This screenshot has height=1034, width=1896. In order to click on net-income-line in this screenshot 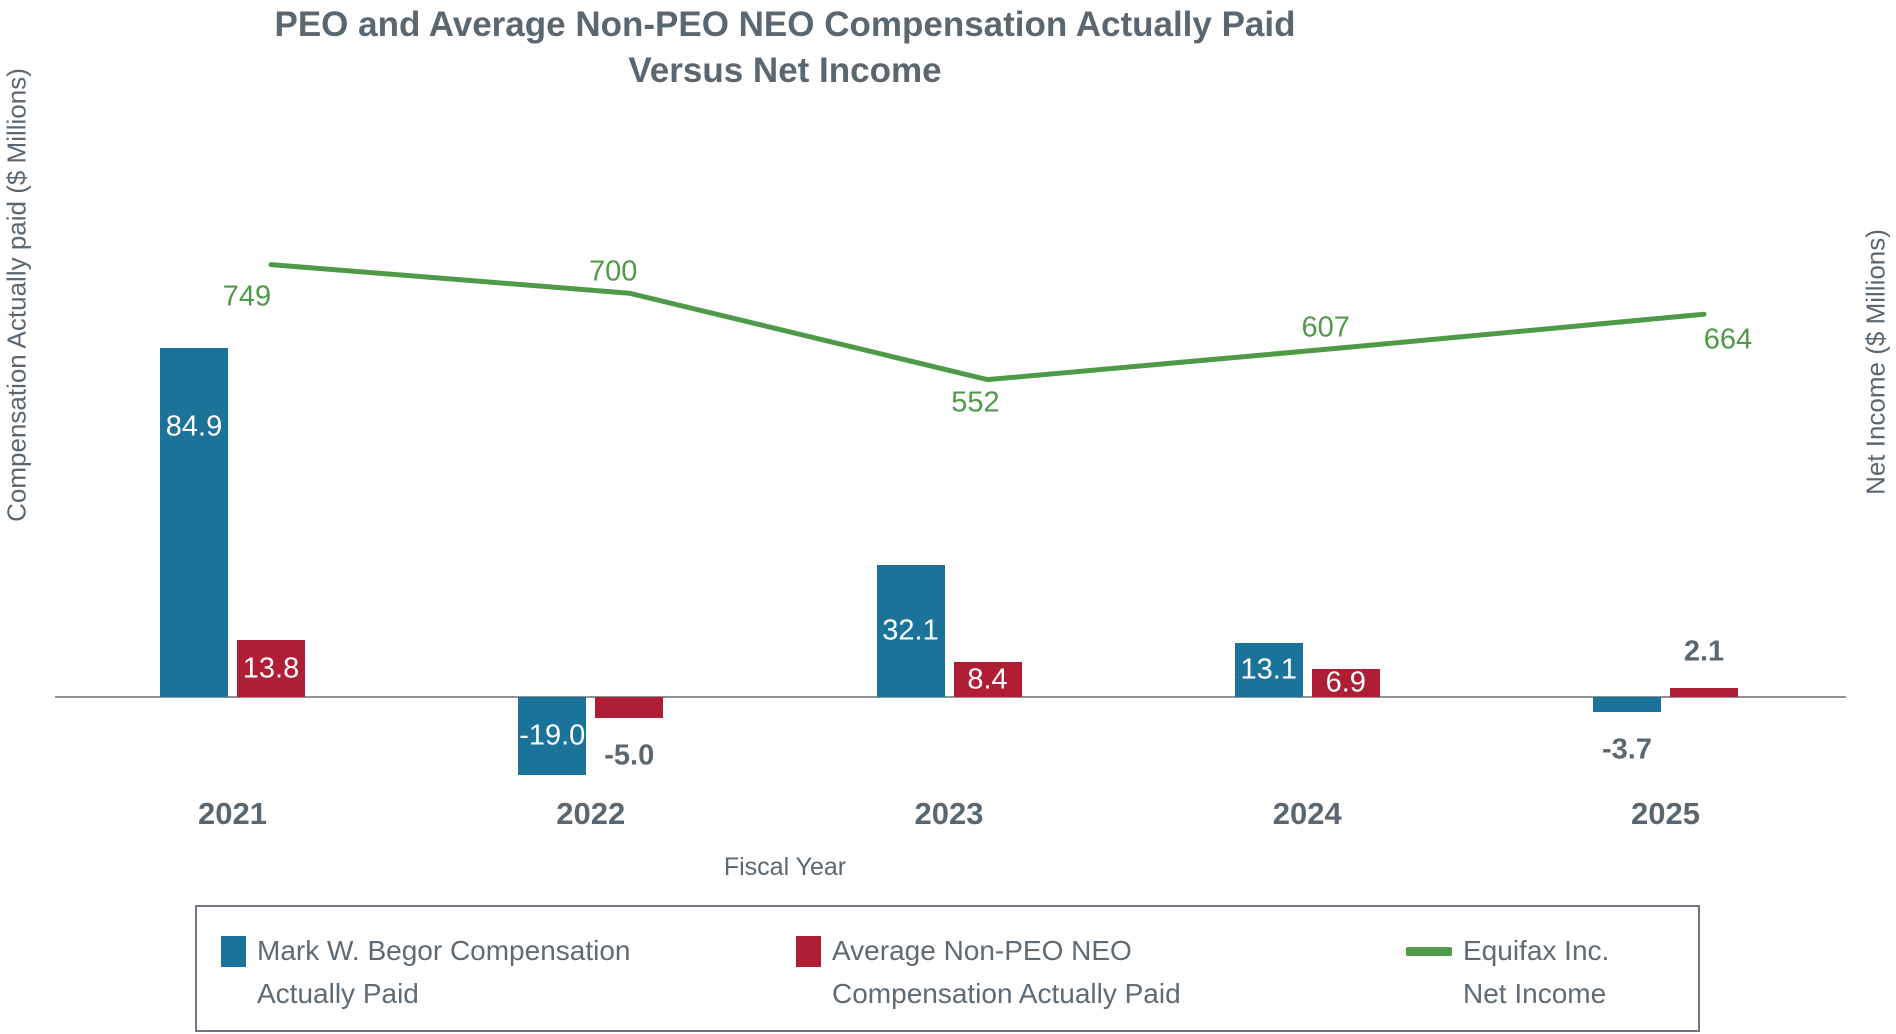, I will do `click(987, 322)`.